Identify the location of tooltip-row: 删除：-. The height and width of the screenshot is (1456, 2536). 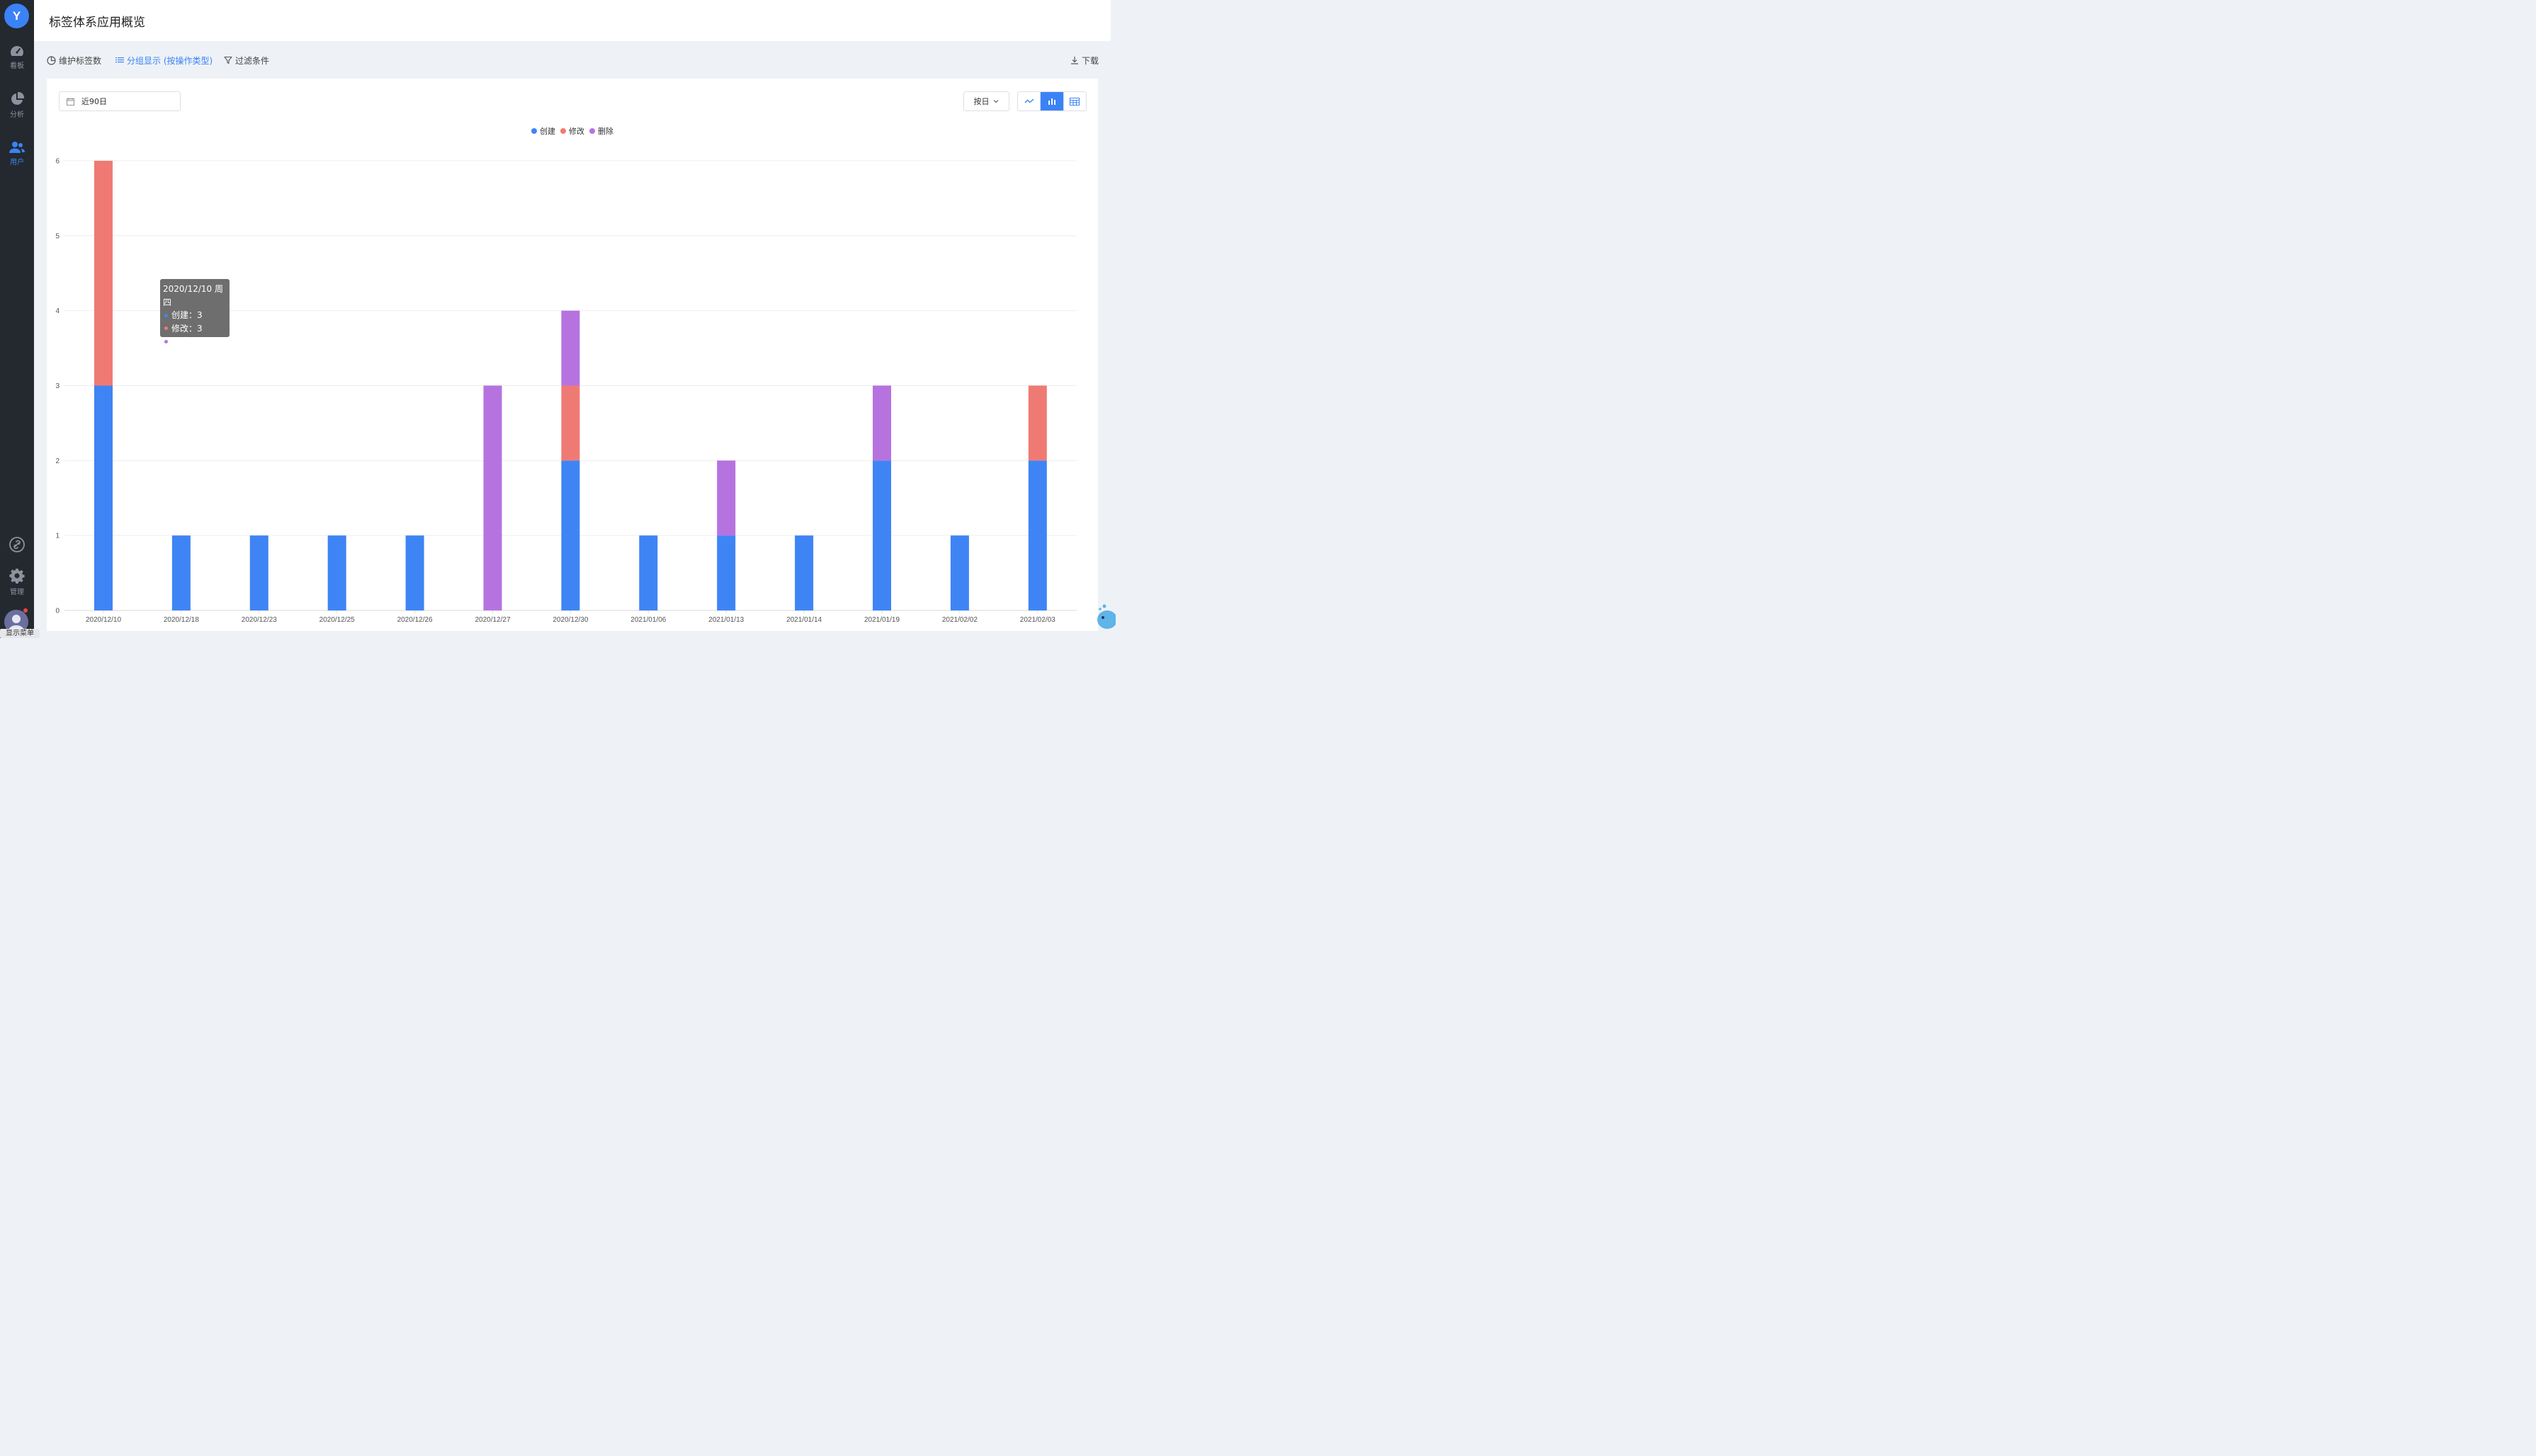
(195, 342).